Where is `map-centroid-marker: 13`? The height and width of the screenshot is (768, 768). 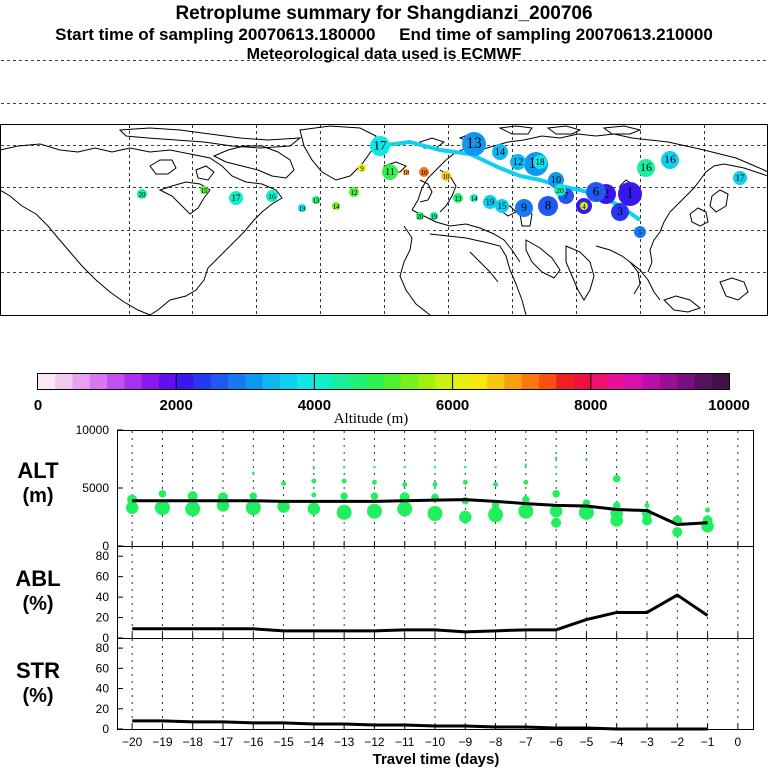
map-centroid-marker: 13 is located at coordinates (474, 144).